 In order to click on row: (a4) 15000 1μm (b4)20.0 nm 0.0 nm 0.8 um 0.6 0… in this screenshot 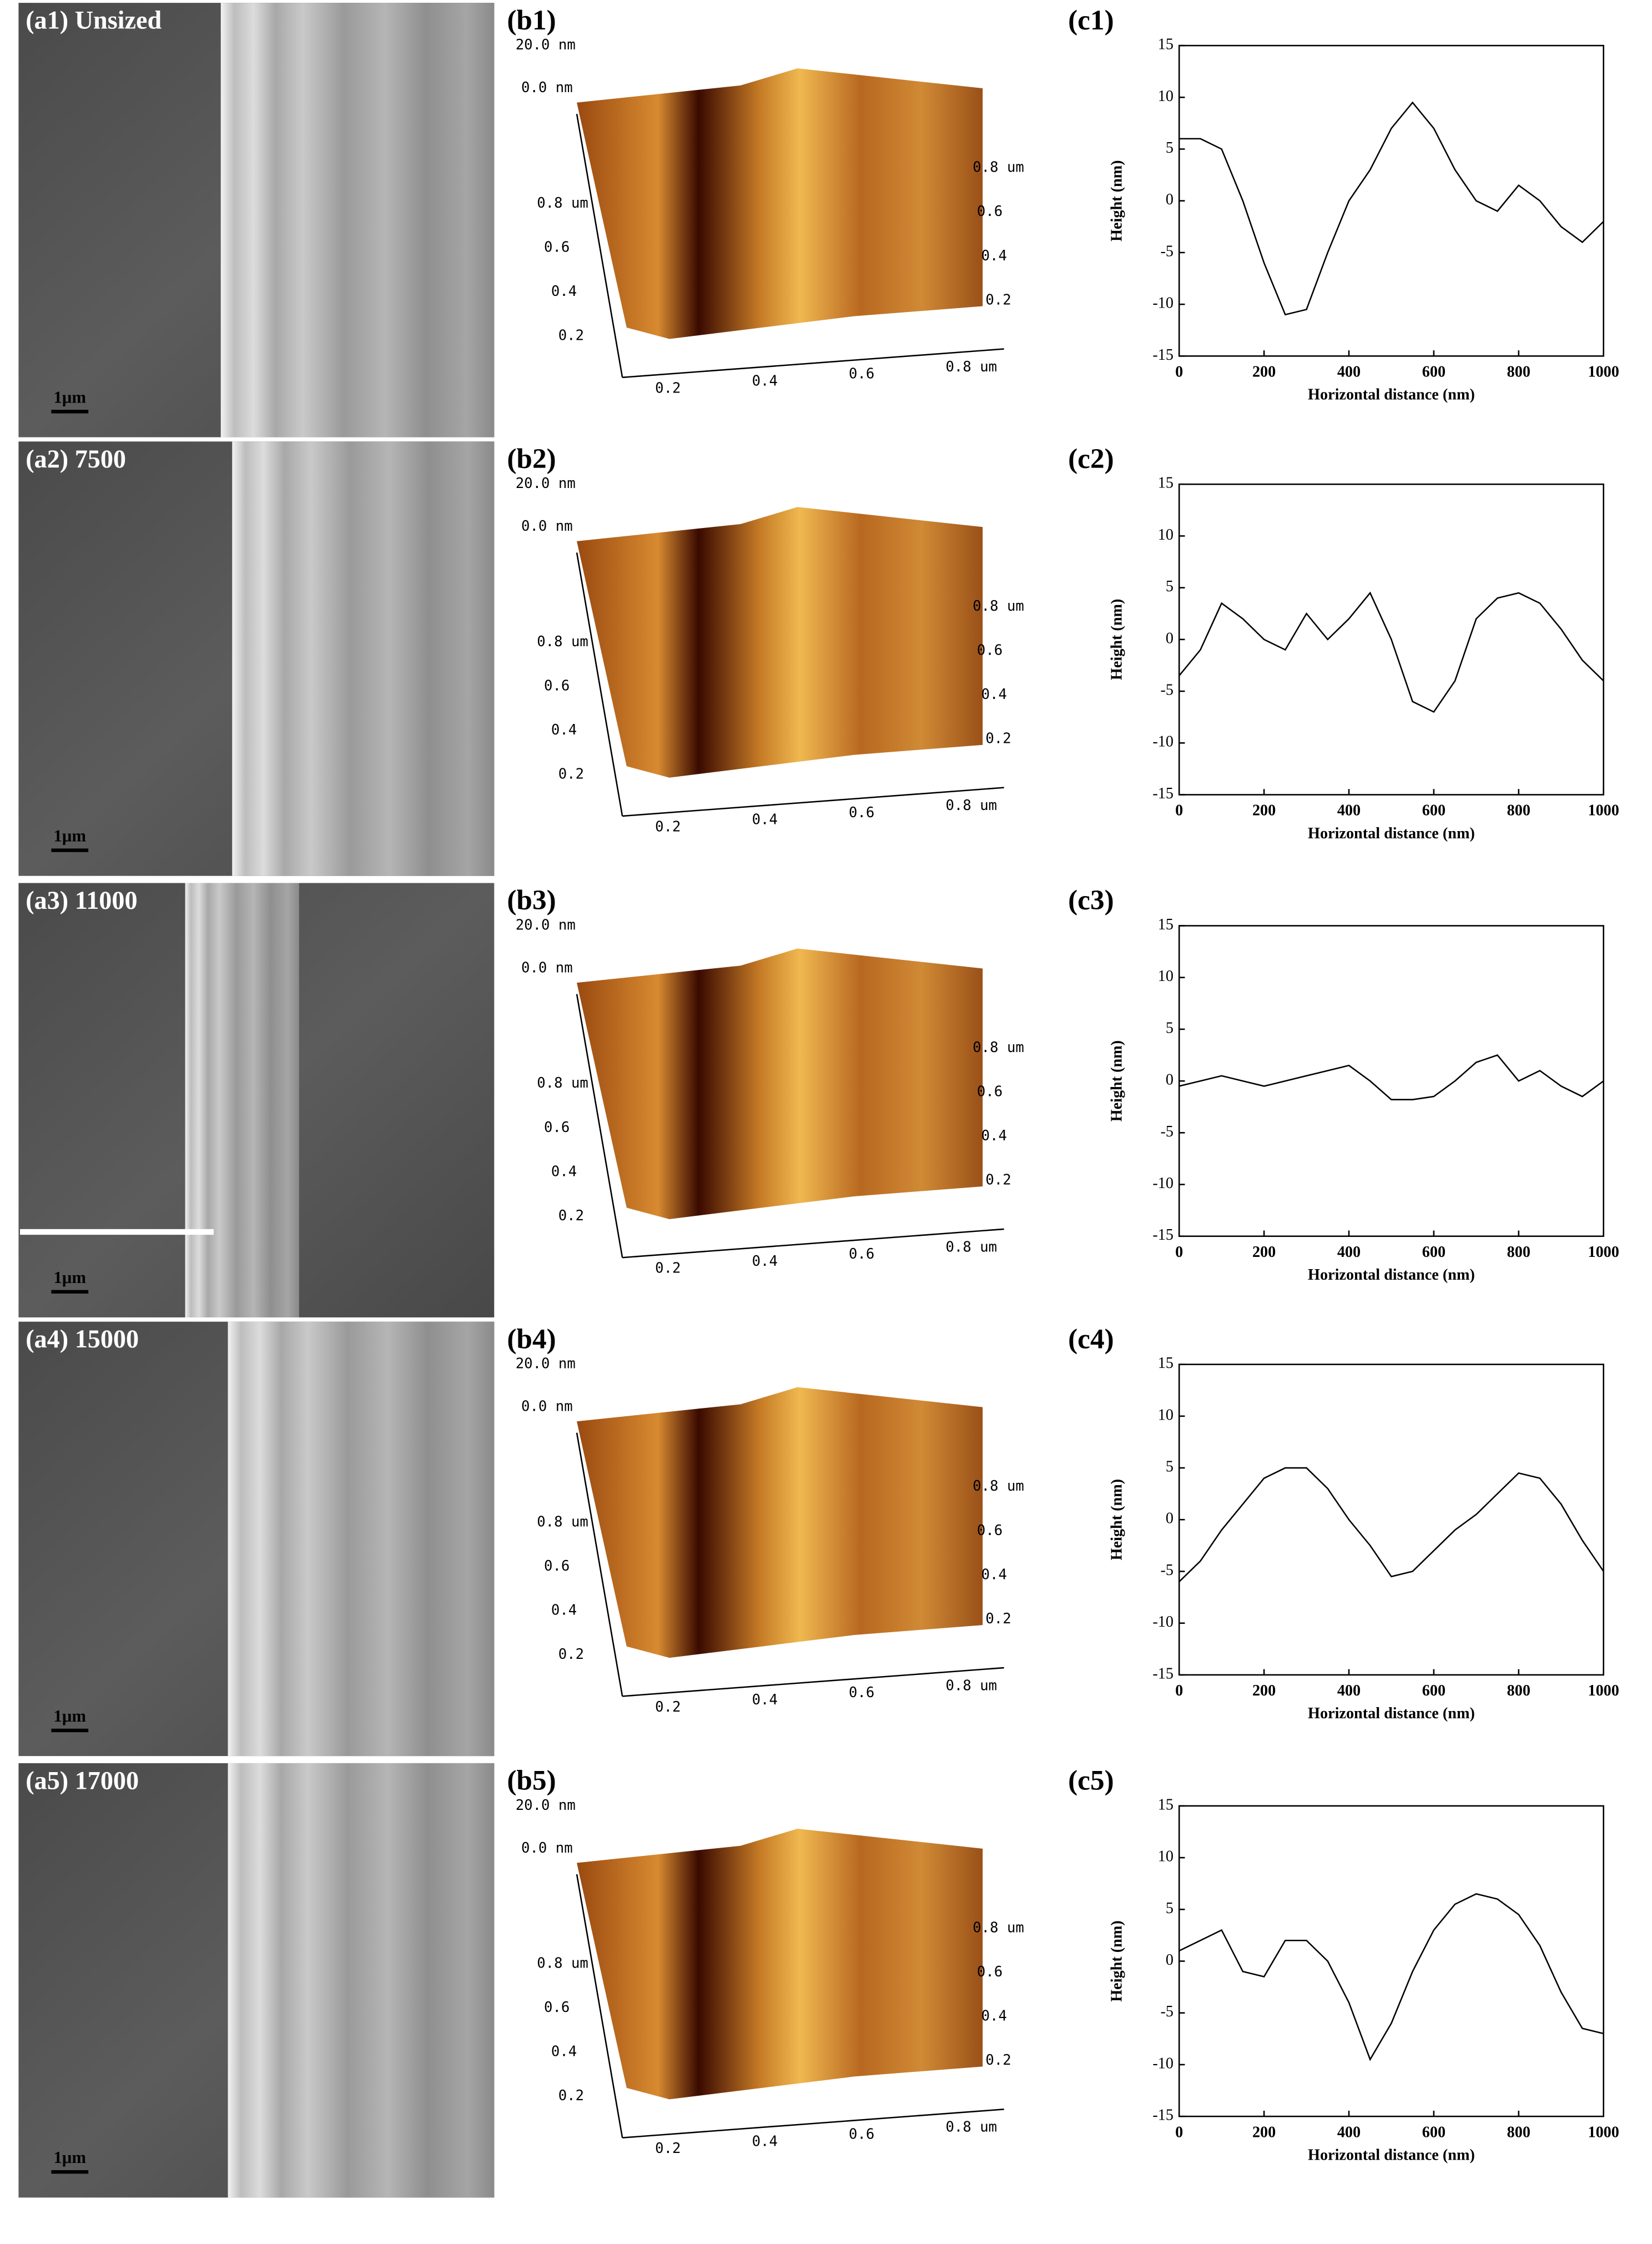, I will do `click(521, 1539)`.